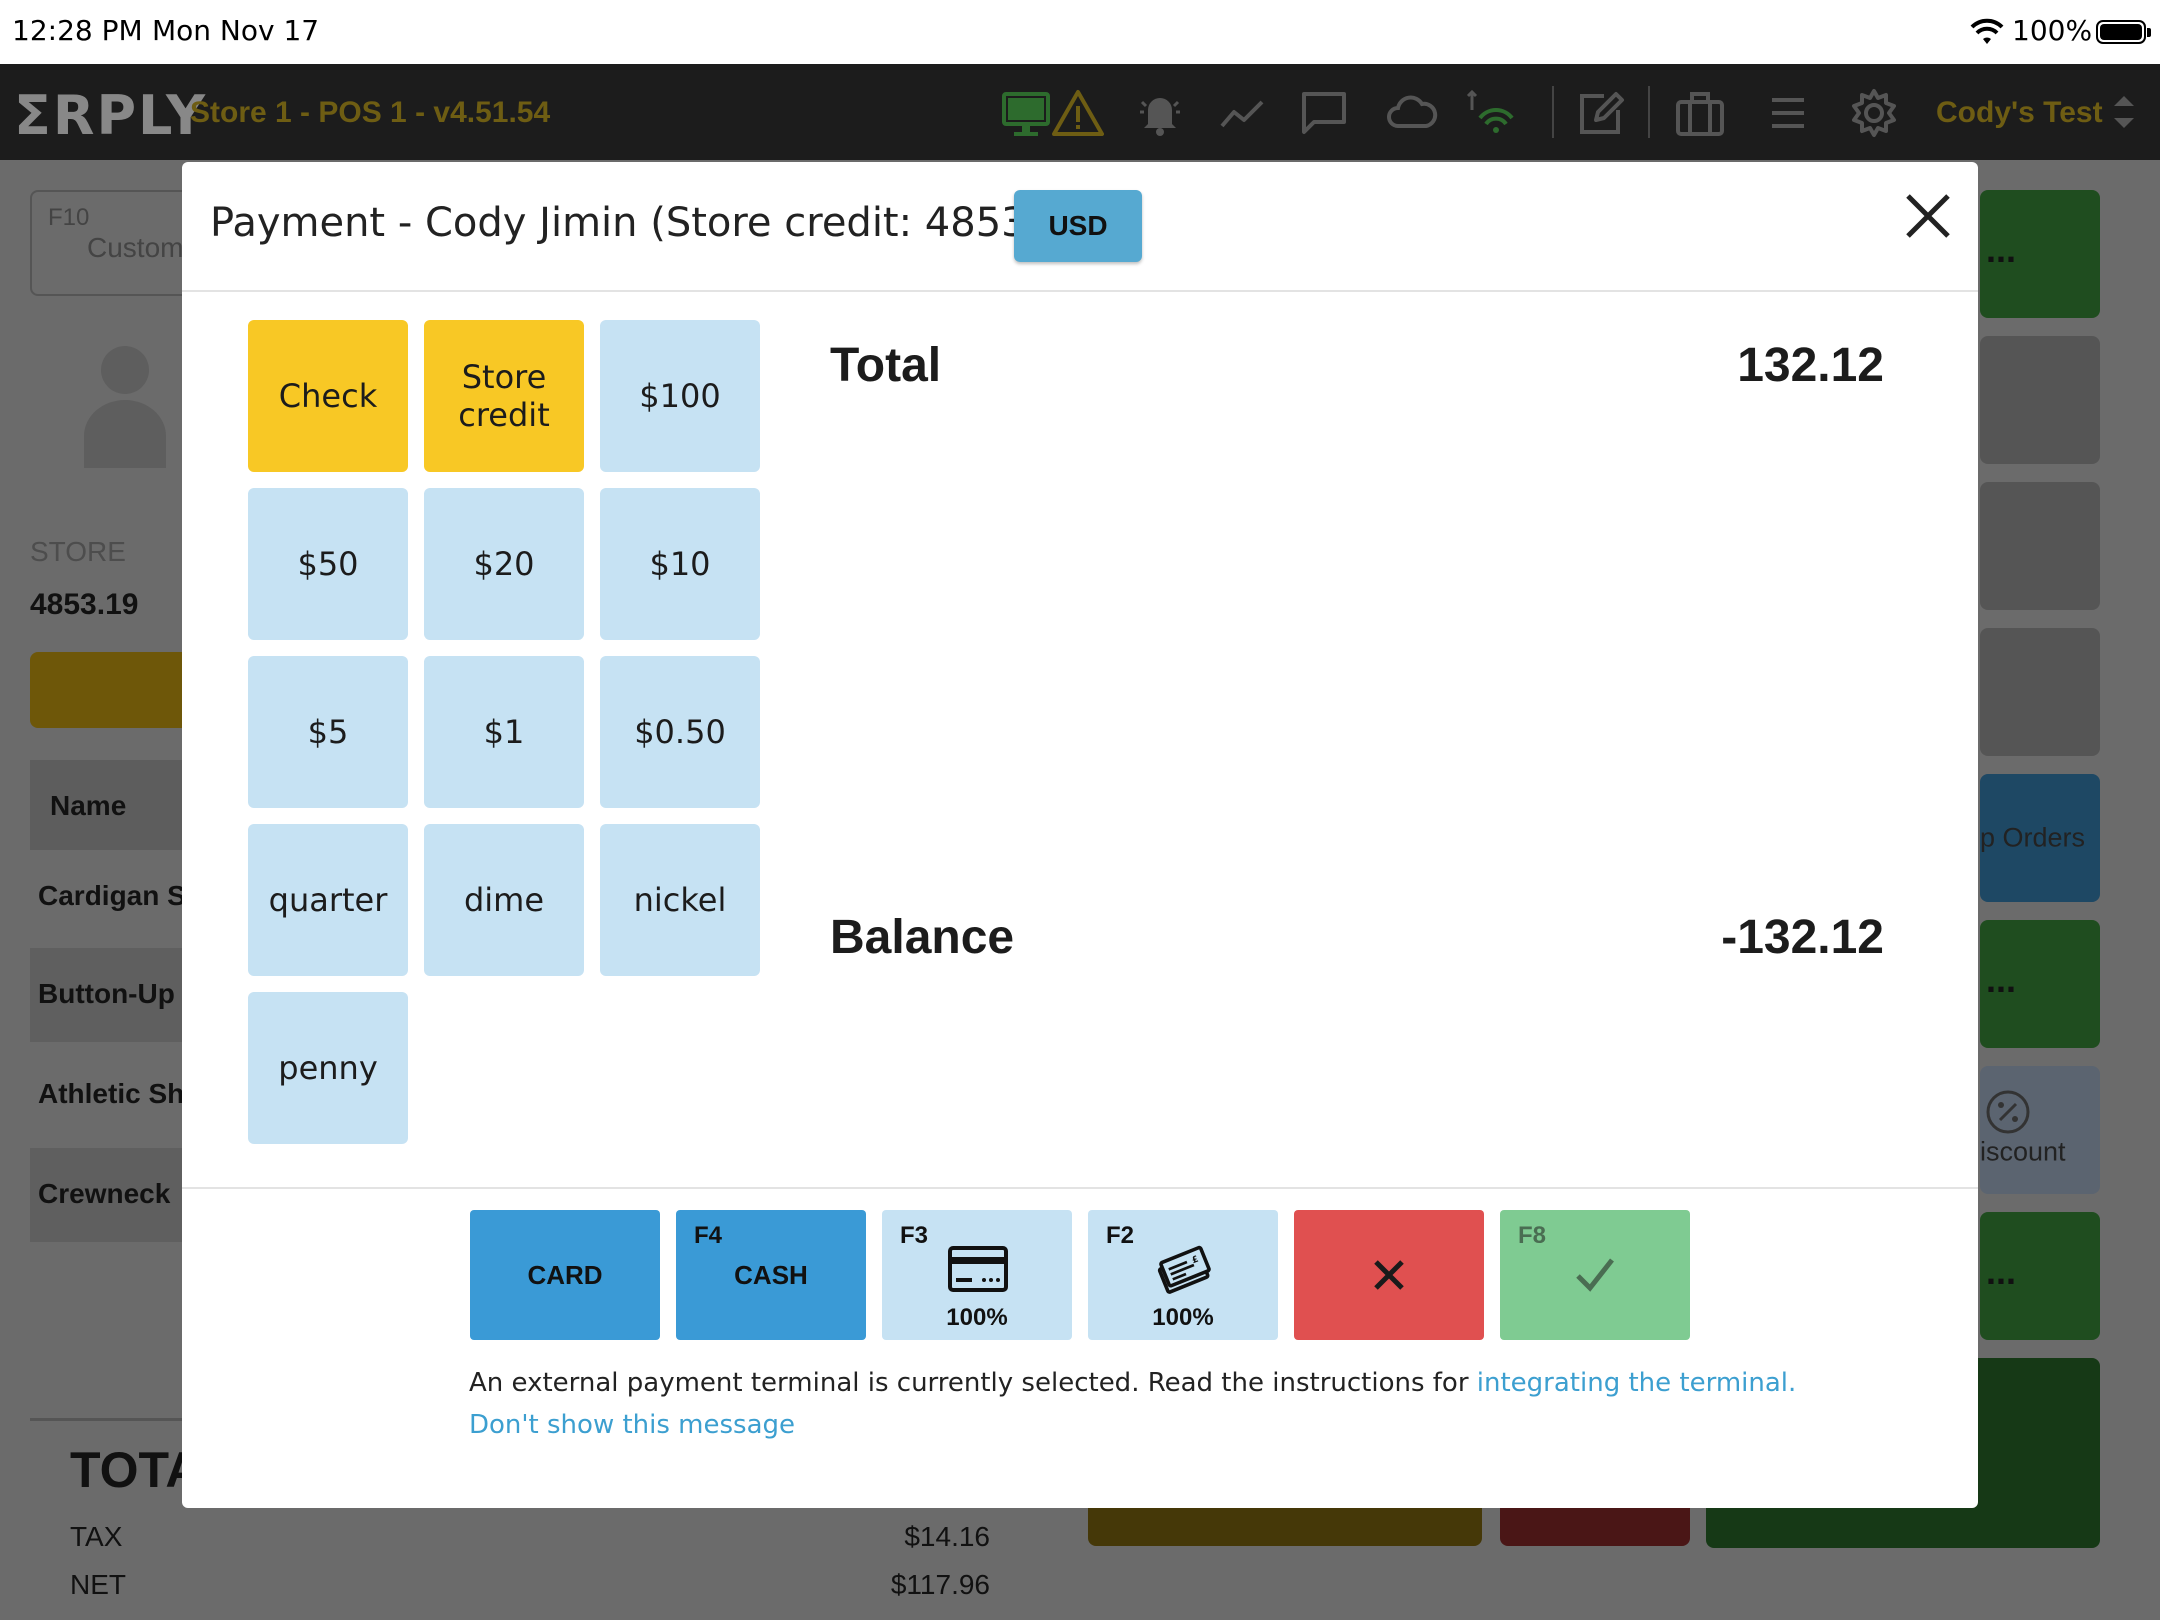  What do you see at coordinates (504, 900) in the screenshot?
I see `dime-button: dime` at bounding box center [504, 900].